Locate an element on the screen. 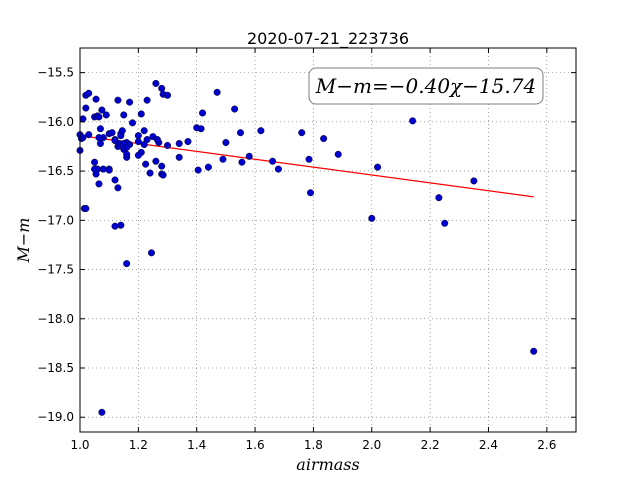 This screenshot has width=640, height=480. annotation-text: M−m=−0.40χ−15.74 is located at coordinates (425, 86).